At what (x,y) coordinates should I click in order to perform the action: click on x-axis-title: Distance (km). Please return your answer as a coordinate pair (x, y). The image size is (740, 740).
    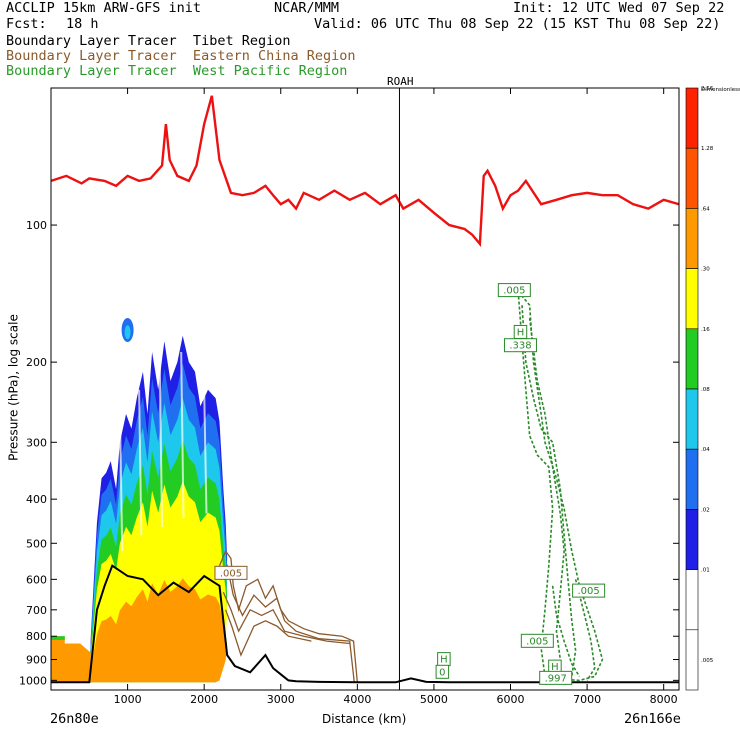
    Looking at the image, I should click on (364, 719).